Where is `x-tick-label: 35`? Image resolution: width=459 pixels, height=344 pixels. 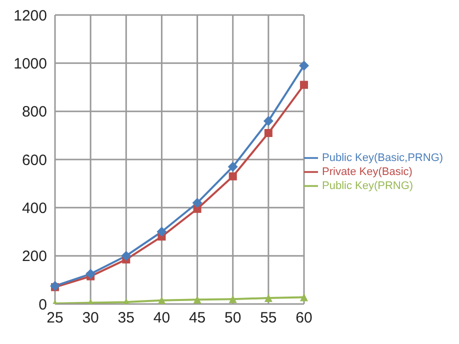 x-tick-label: 35 is located at coordinates (126, 318).